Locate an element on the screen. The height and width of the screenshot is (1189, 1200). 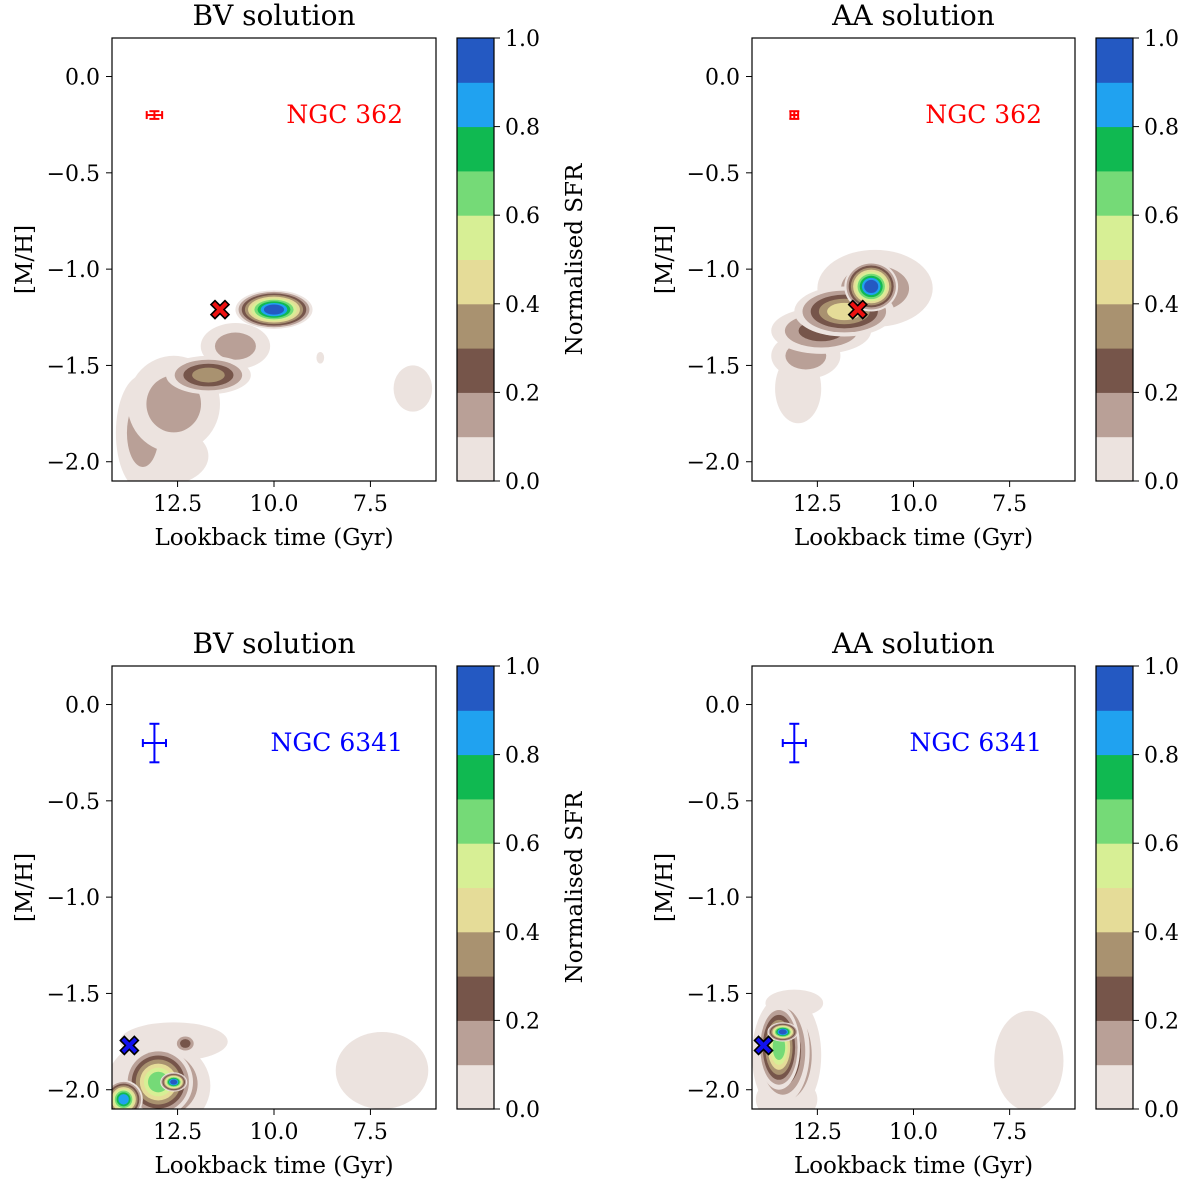
cluster-name-label: NGC 362 is located at coordinates (344, 114).